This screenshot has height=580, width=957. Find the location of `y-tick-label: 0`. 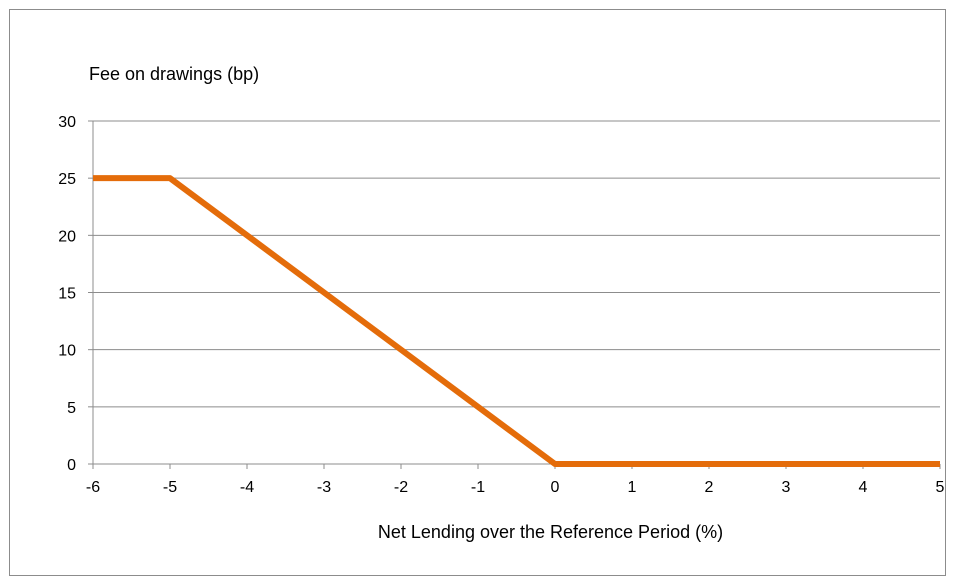

y-tick-label: 0 is located at coordinates (71, 465).